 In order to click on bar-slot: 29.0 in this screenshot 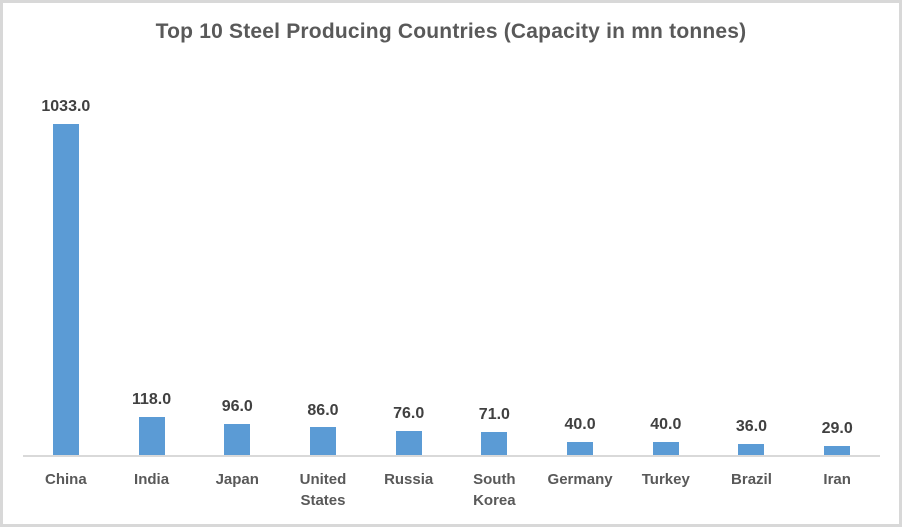, I will do `click(837, 268)`.